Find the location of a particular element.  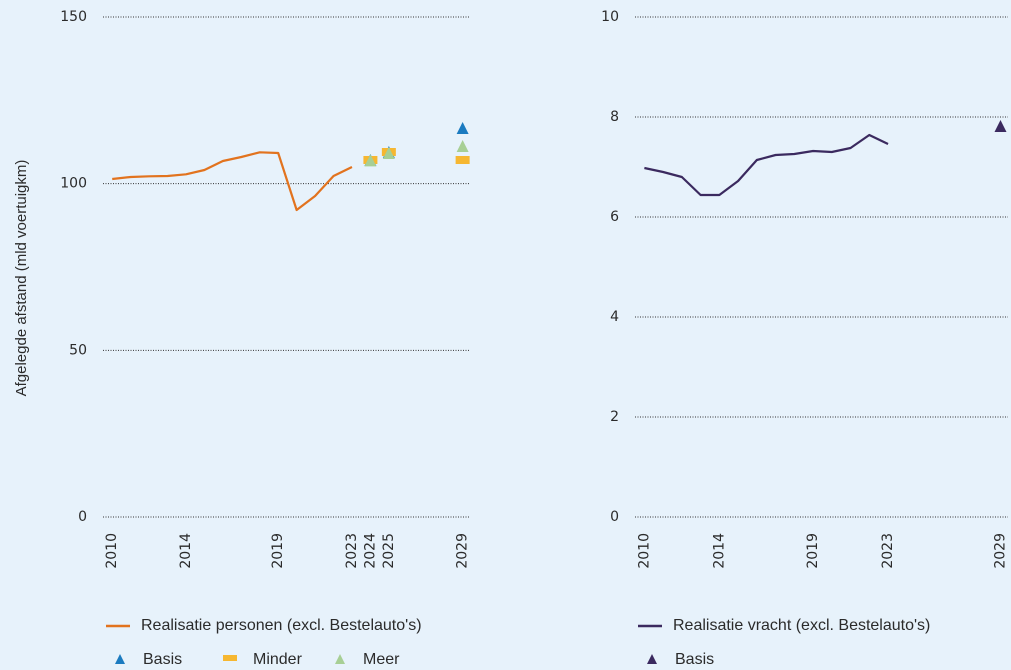

y-tick-label: 2 is located at coordinates (614, 417).